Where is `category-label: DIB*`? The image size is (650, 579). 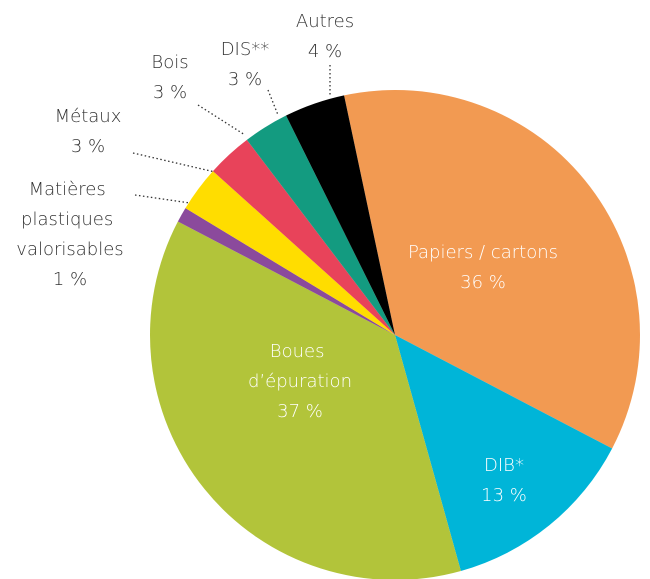
category-label: DIB* is located at coordinates (504, 465).